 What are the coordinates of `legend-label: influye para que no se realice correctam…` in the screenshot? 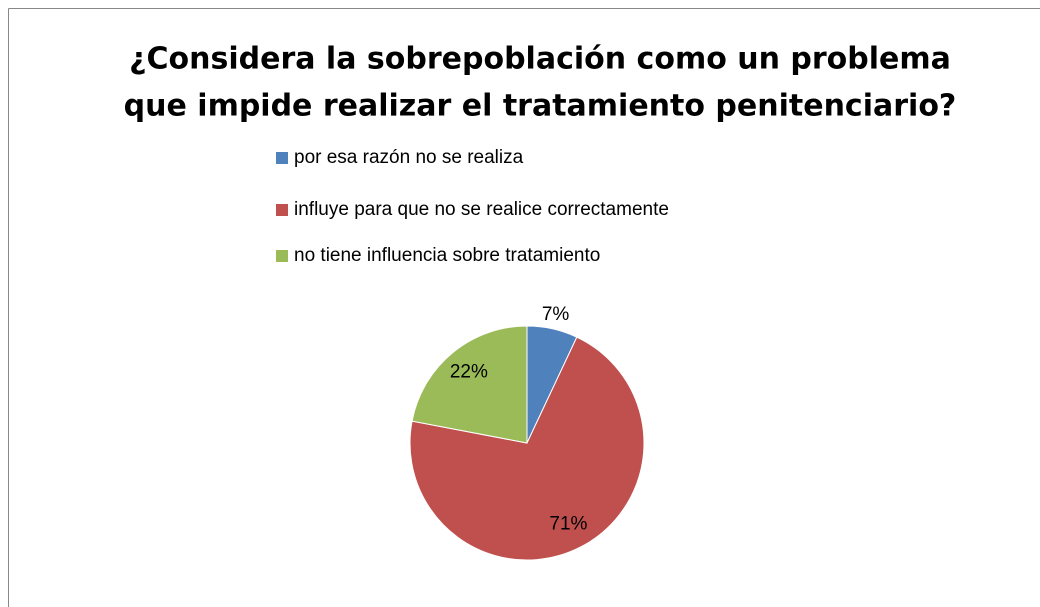 It's located at (481, 209).